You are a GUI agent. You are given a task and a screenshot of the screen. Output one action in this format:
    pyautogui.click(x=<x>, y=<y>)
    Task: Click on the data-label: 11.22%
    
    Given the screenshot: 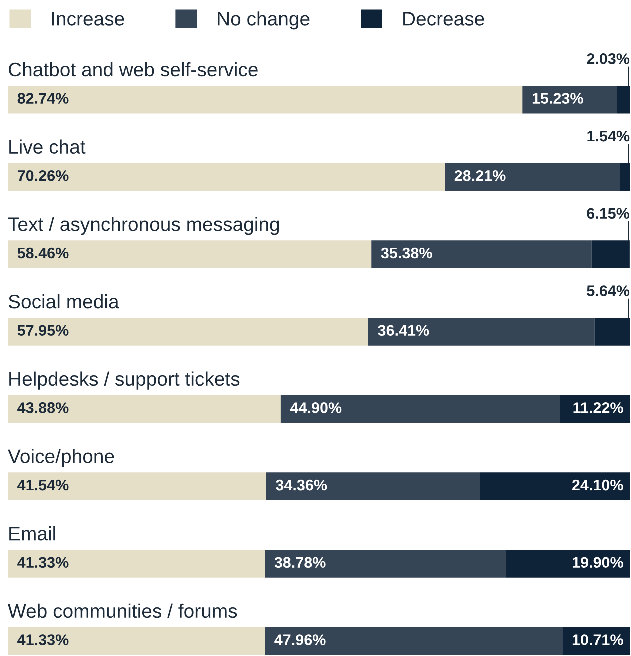 What is the action you would take?
    pyautogui.click(x=599, y=408)
    